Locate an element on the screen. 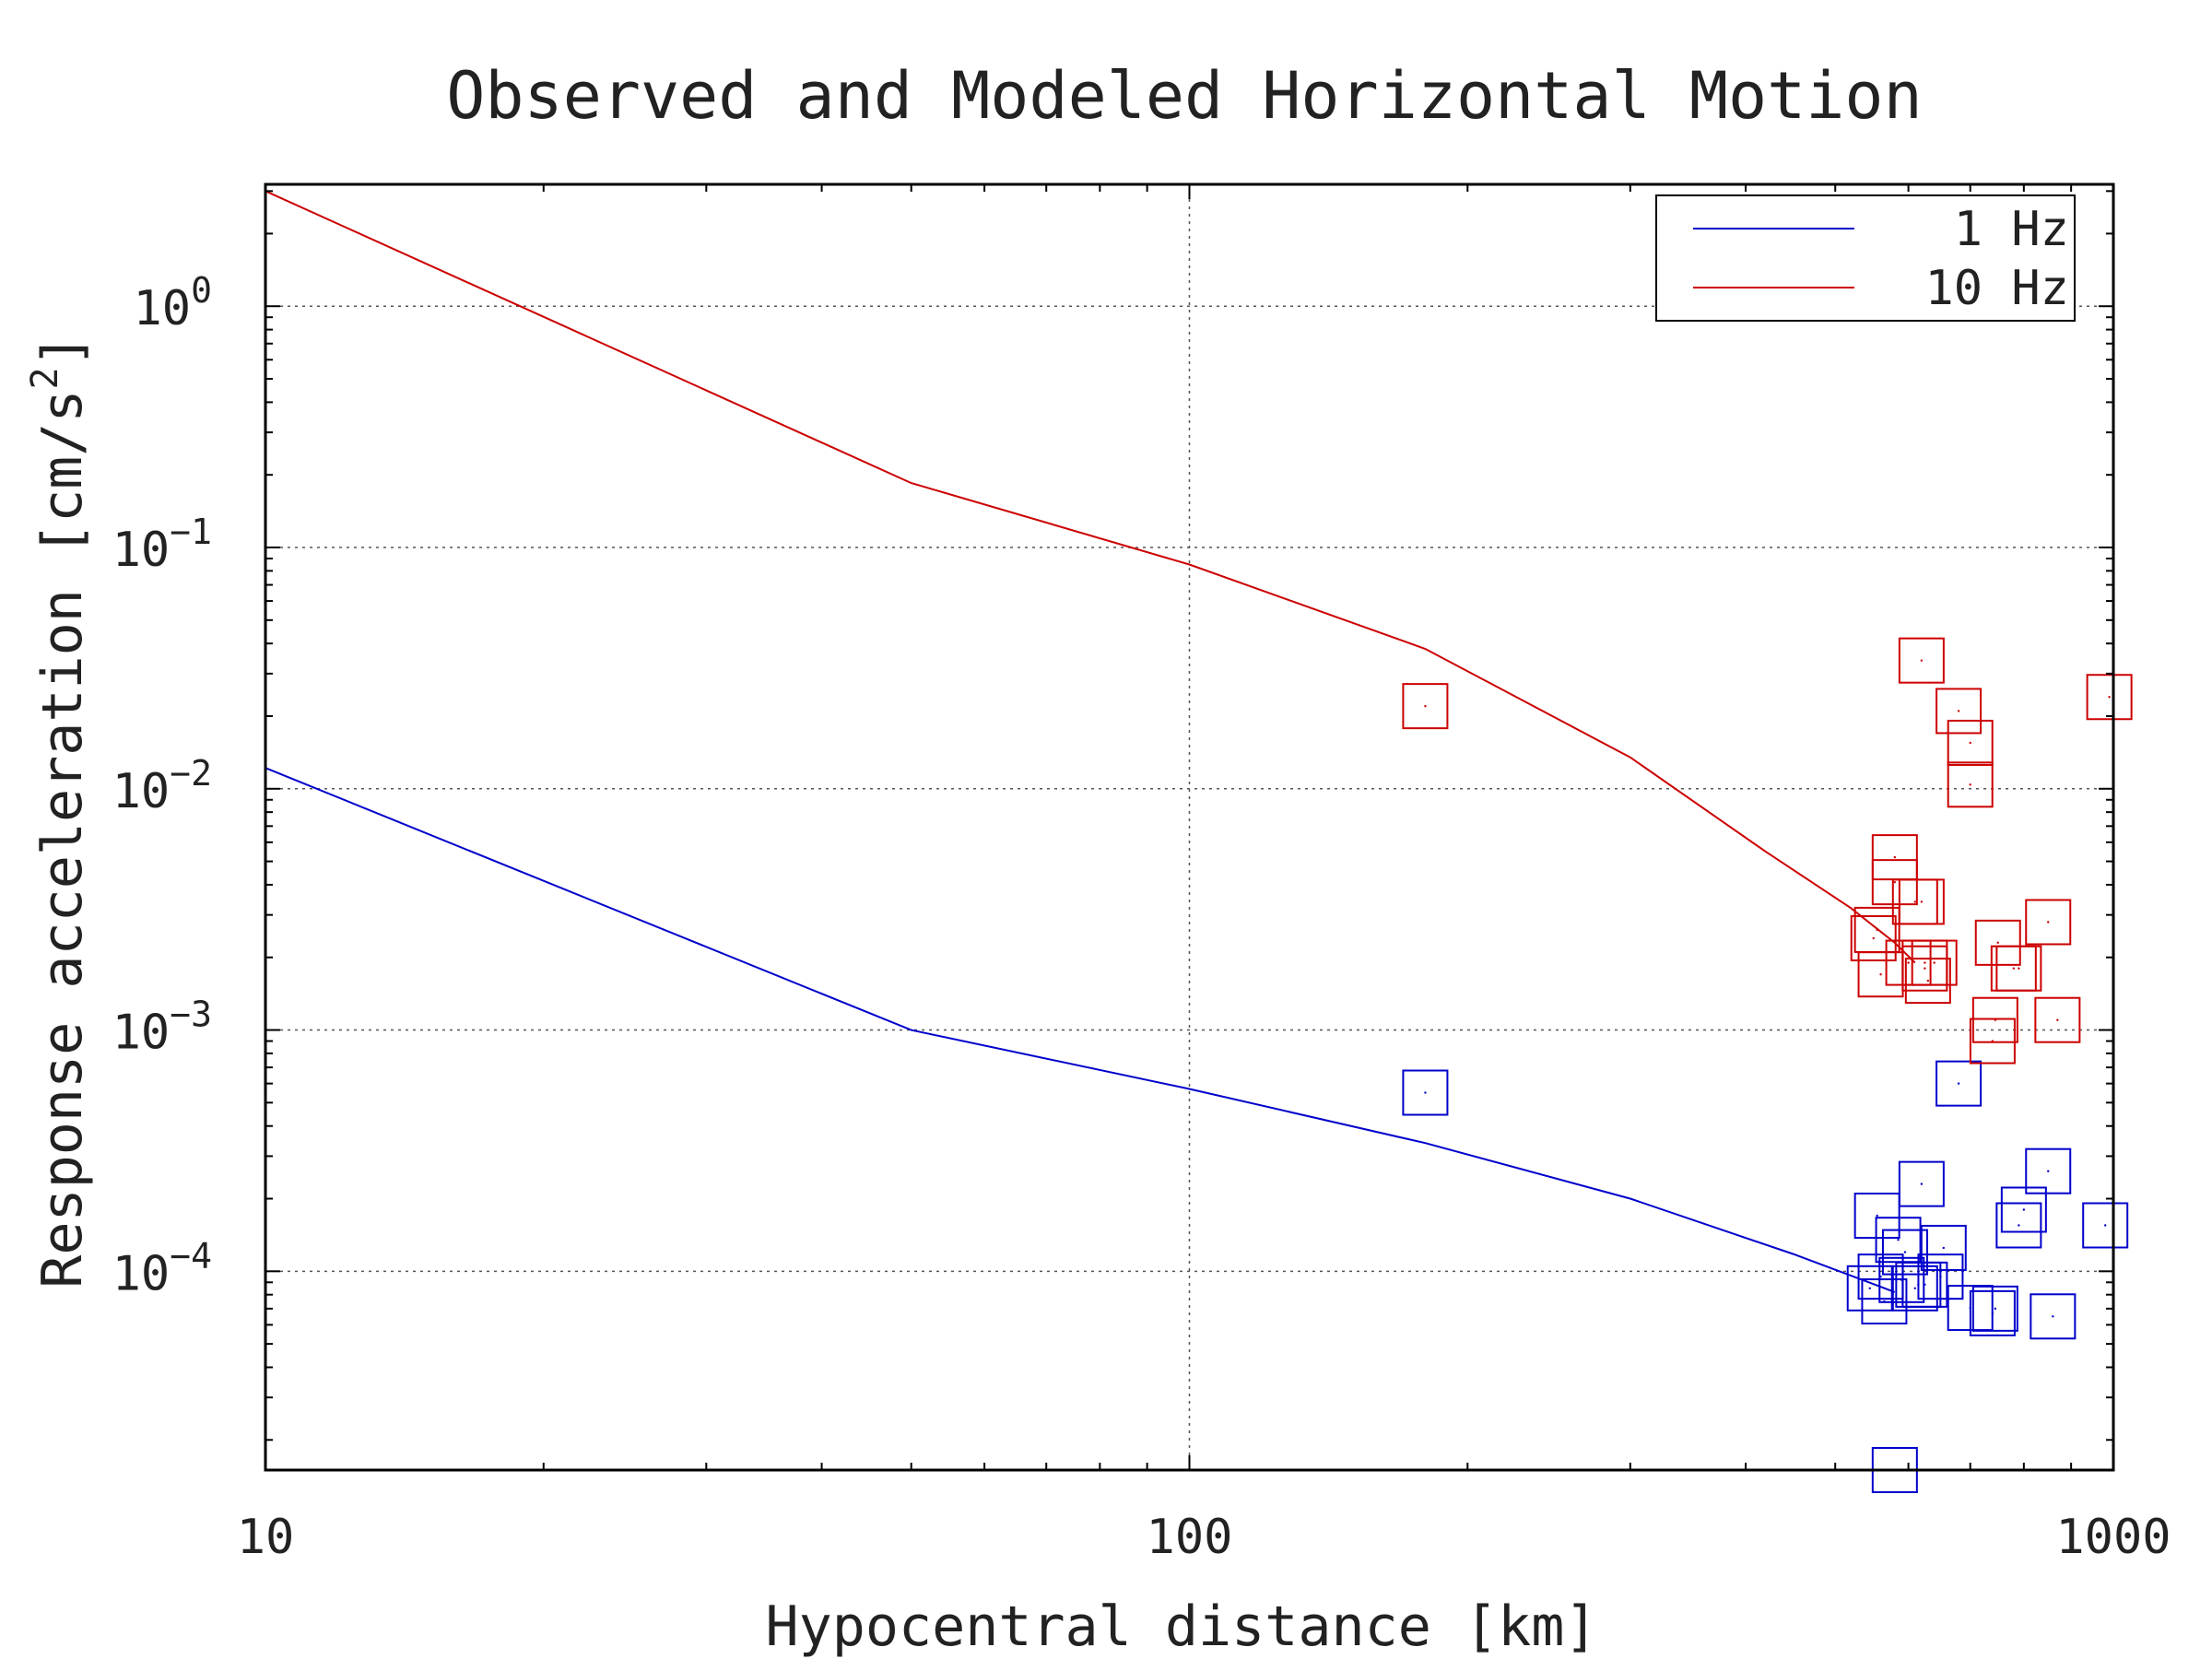 This screenshot has width=2212, height=1659. y-tick-label: 10⁻¹ is located at coordinates (162, 545).